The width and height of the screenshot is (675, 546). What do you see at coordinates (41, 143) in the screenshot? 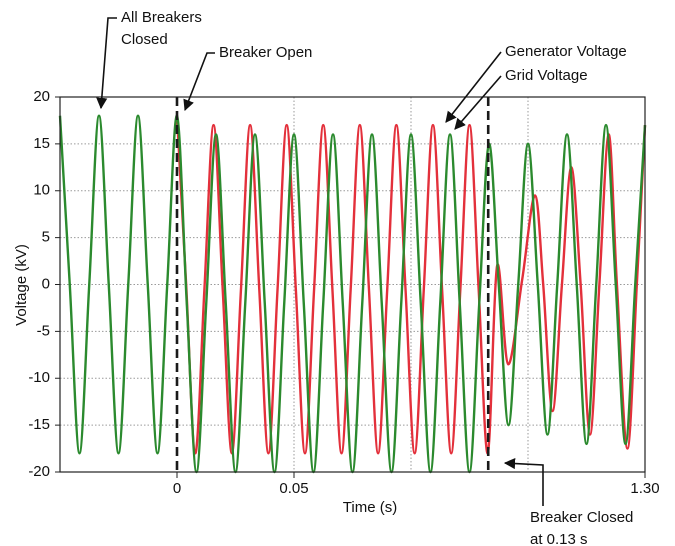
I see `y-tick-label: 15` at bounding box center [41, 143].